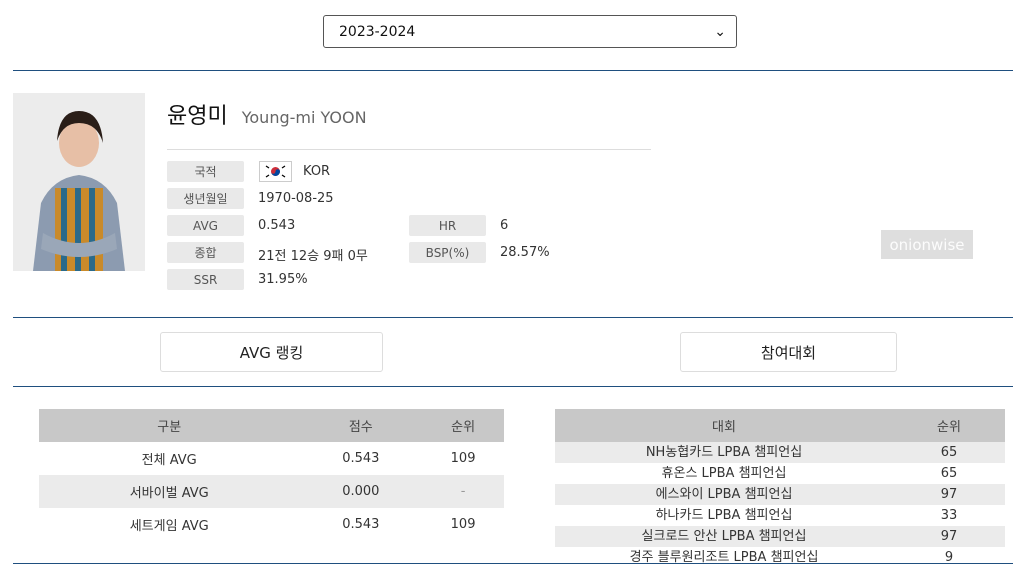 The height and width of the screenshot is (569, 1013). I want to click on chevron-down-icon: ⌄, so click(720, 31).